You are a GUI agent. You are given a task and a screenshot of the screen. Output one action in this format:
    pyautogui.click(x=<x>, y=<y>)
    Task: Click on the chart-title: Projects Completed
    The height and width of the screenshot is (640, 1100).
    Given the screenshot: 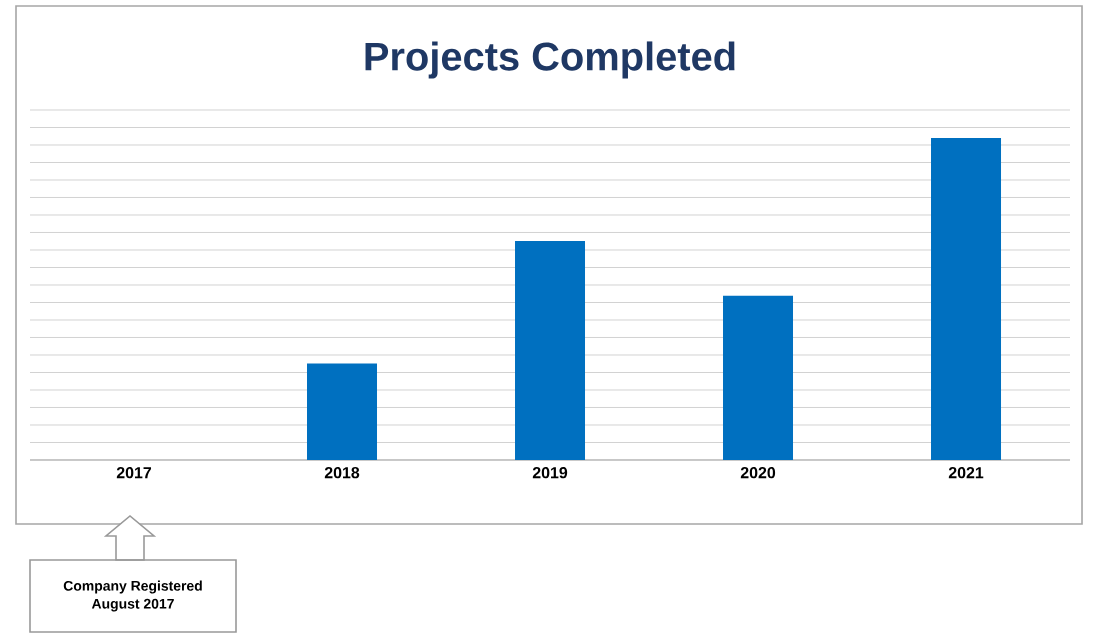 What is the action you would take?
    pyautogui.click(x=550, y=60)
    